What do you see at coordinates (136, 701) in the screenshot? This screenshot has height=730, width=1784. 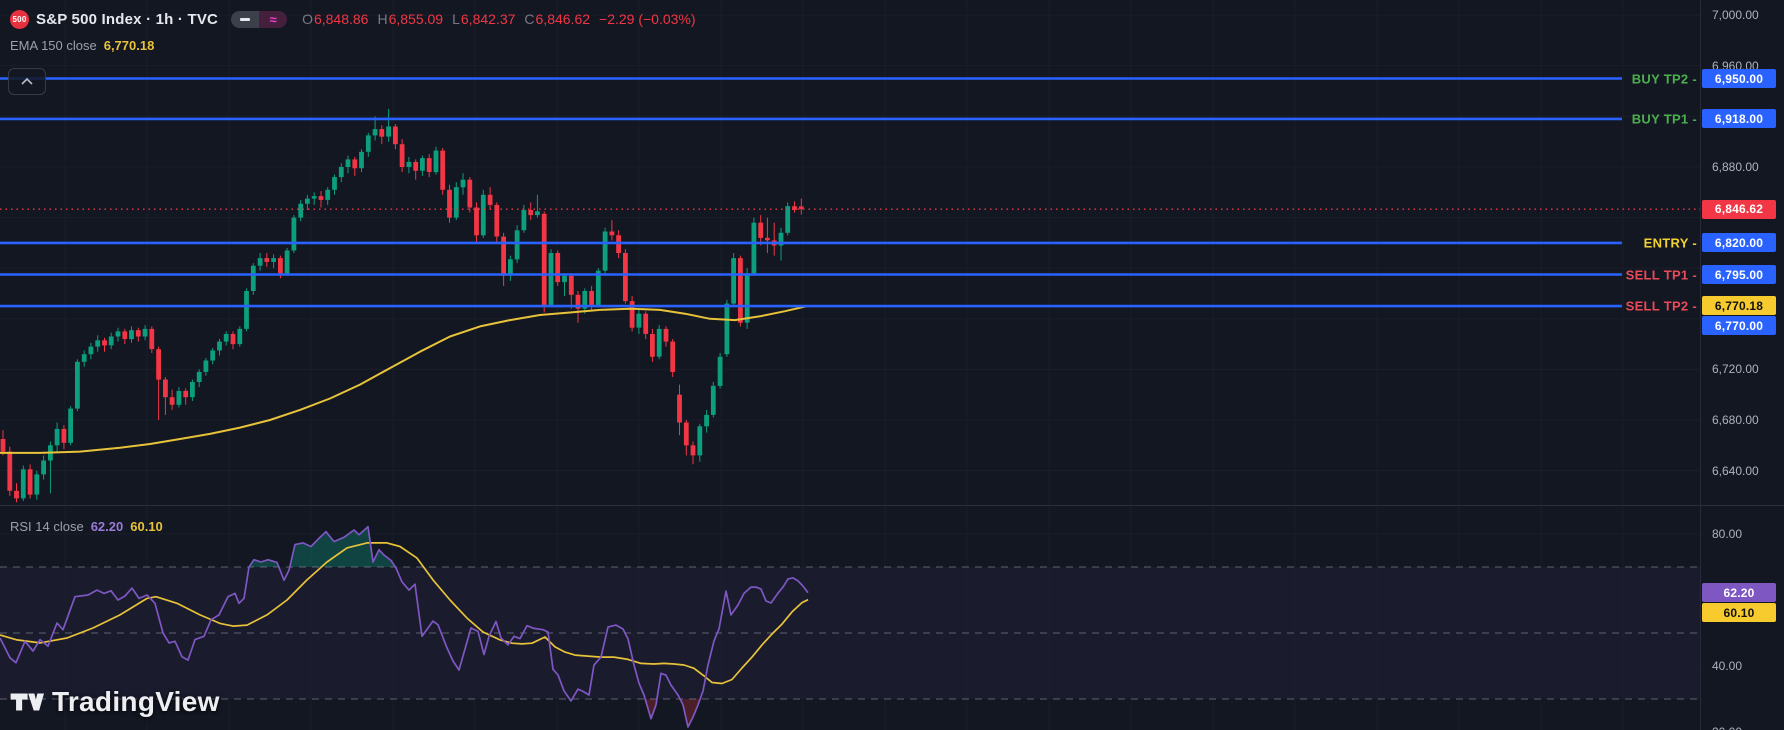 I see `watermark-text: TradingView` at bounding box center [136, 701].